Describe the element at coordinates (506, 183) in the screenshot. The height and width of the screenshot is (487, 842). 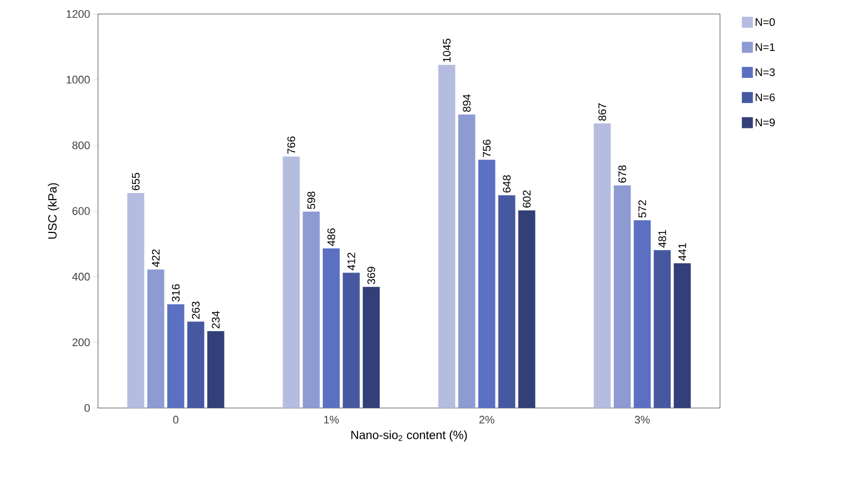
I see `data-label: 648` at that location.